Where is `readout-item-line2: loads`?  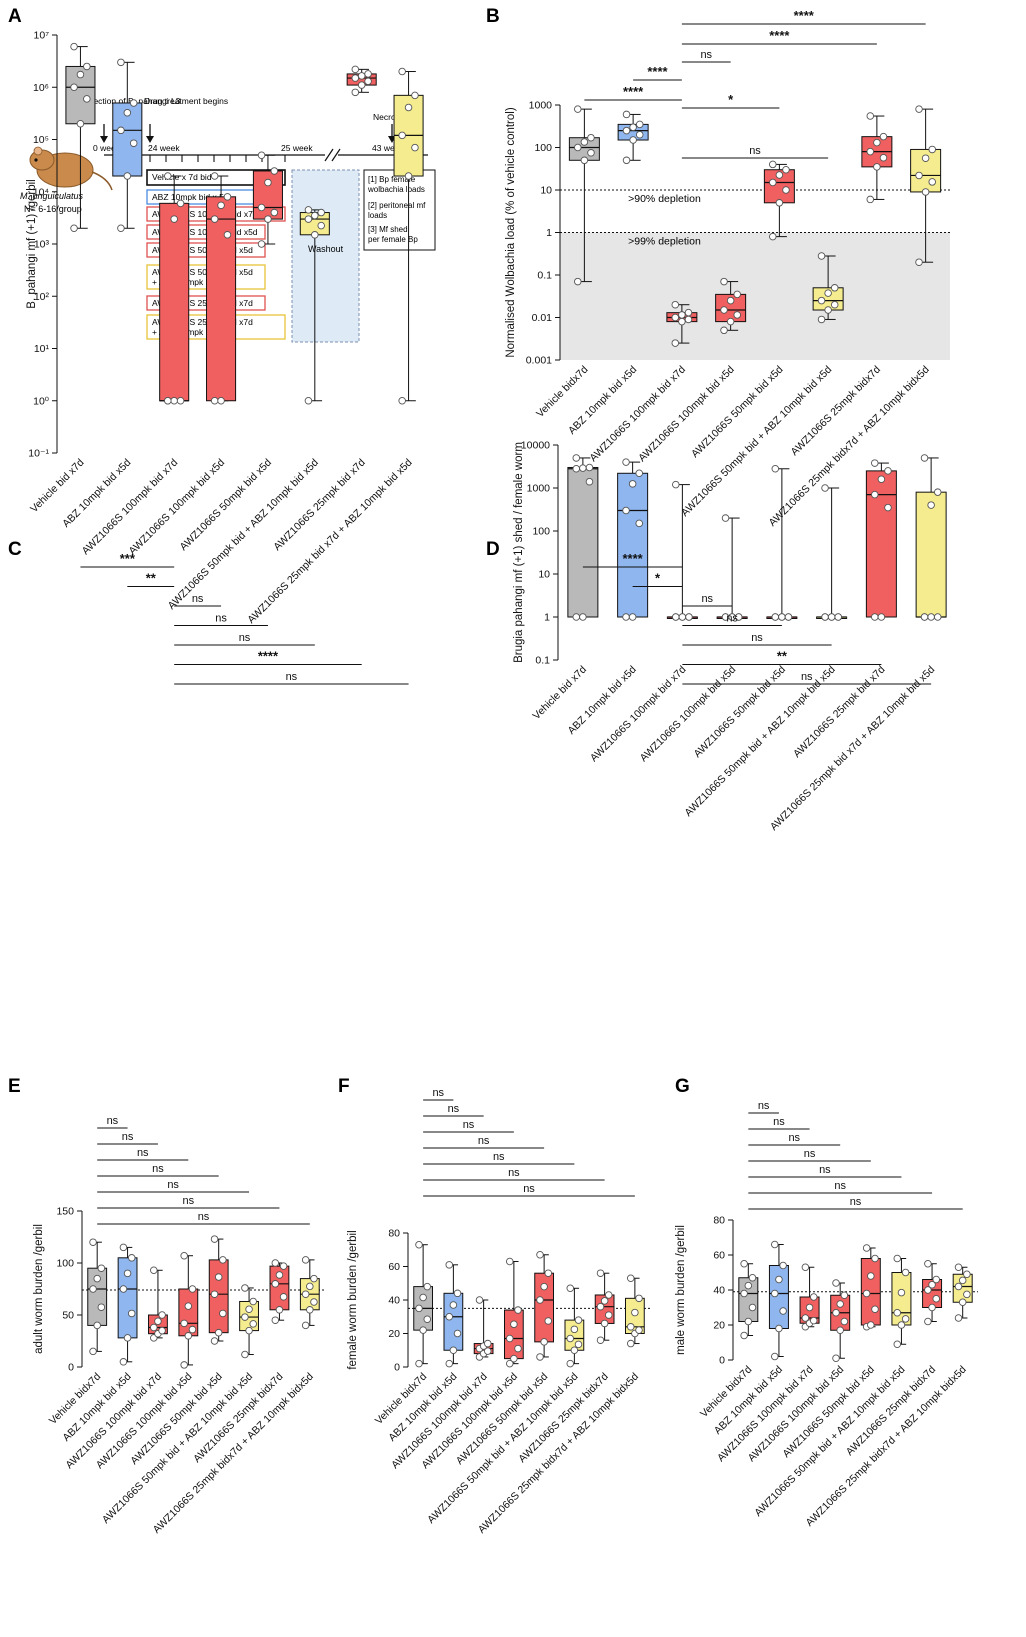
readout-item-line2: loads is located at coordinates (377, 215).